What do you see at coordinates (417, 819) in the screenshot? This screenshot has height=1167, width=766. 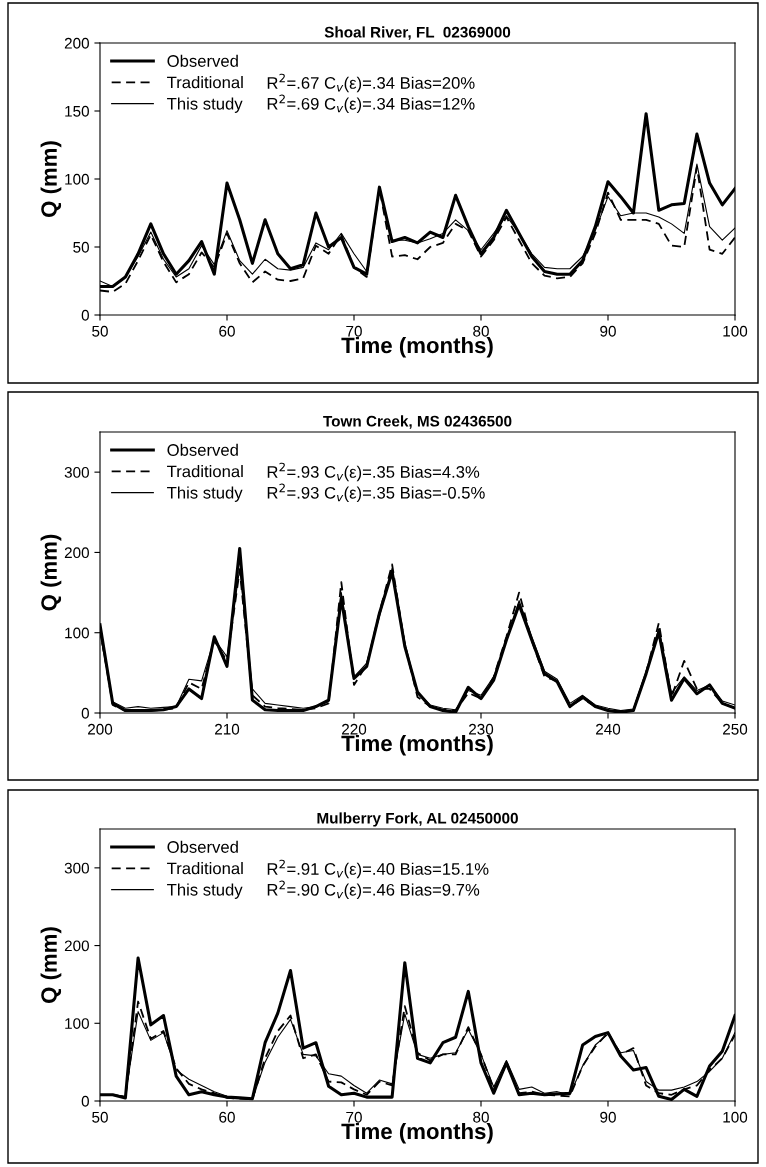 I see `chart-title: Mulberry Fork, AL 02450000` at bounding box center [417, 819].